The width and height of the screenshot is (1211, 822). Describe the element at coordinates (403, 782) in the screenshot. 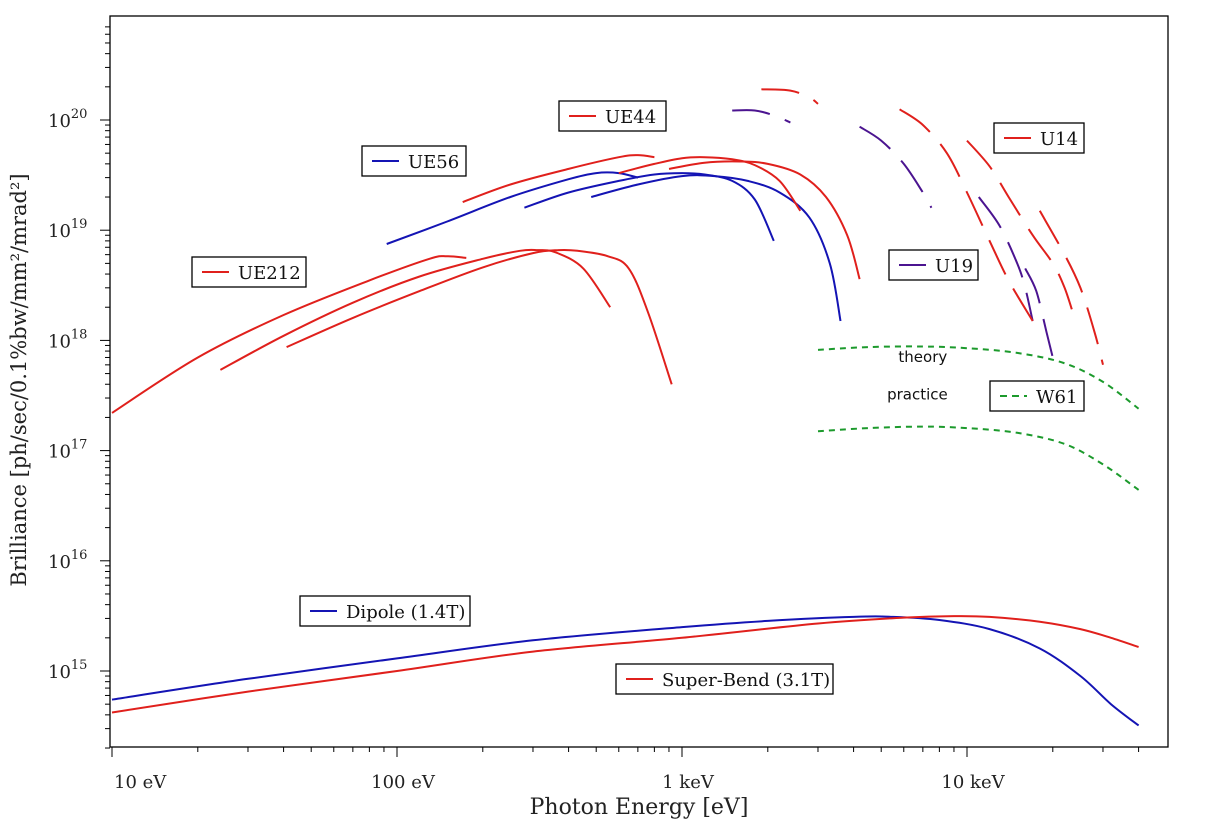

I see `x-tick-label: 100 eV` at that location.